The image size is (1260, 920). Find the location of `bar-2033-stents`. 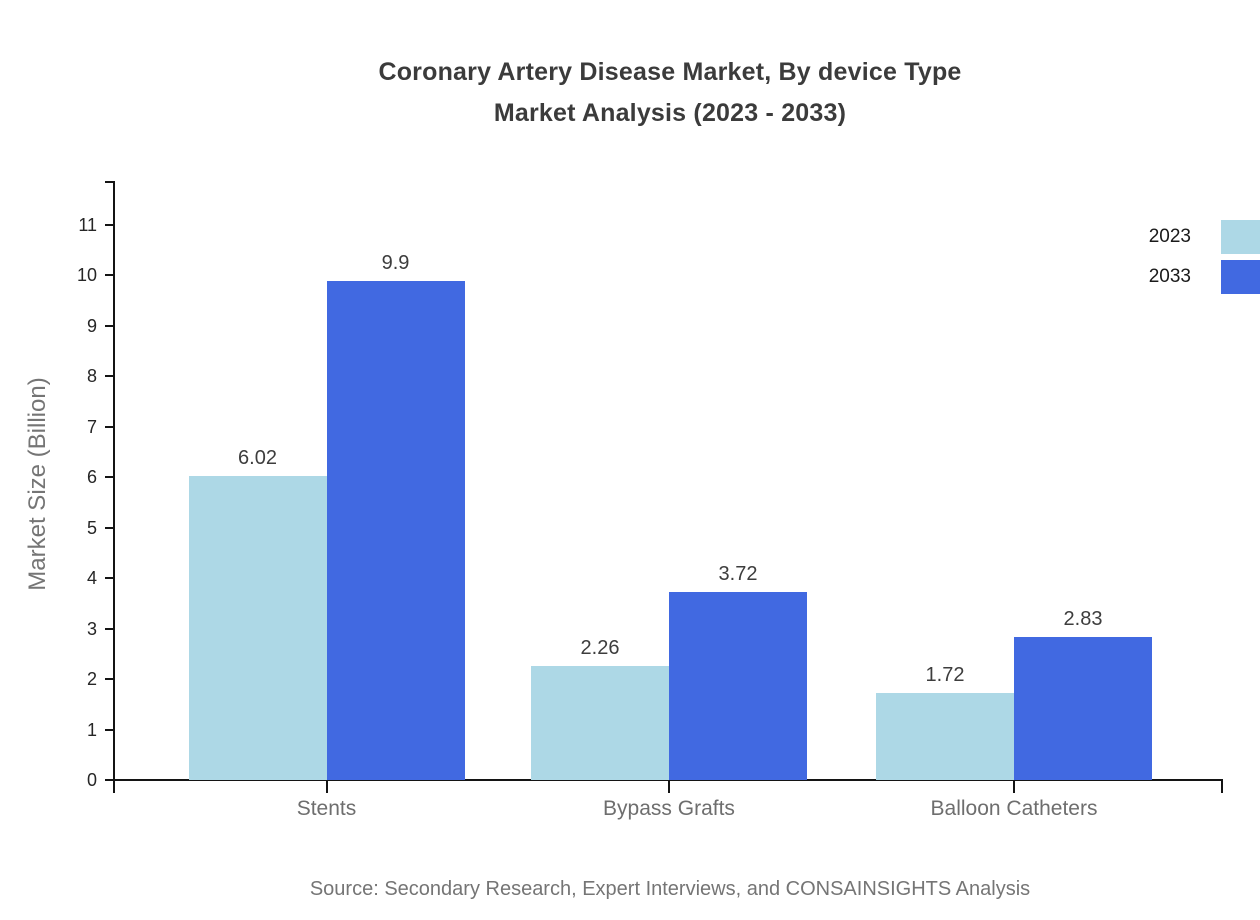

bar-2033-stents is located at coordinates (395, 530).